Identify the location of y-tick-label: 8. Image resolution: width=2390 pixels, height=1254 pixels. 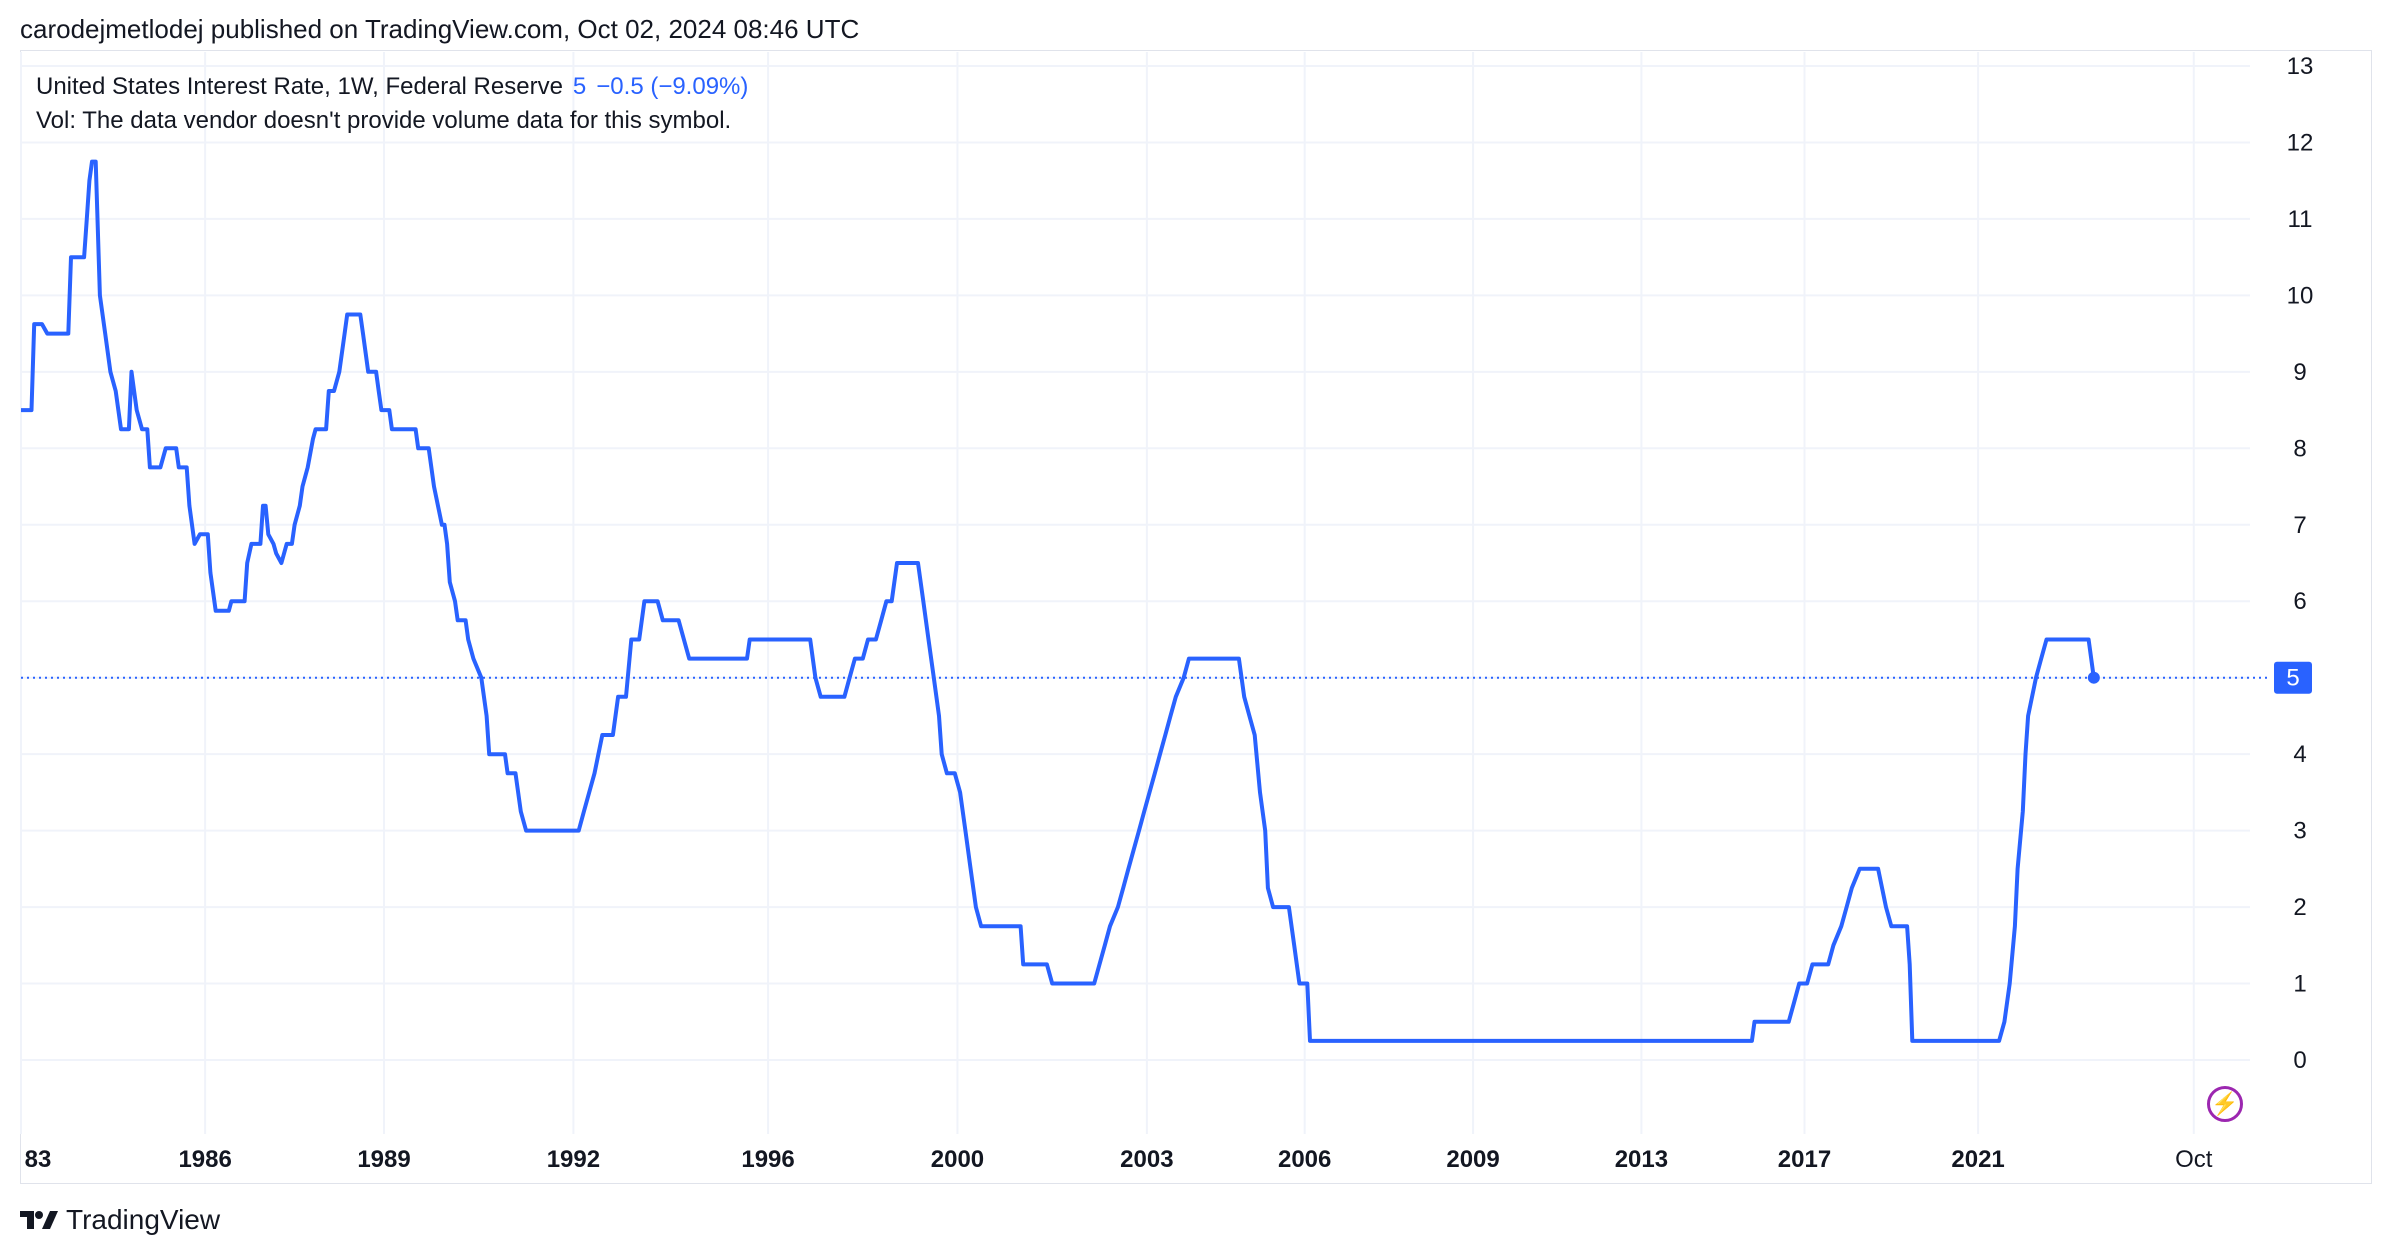
(2299, 448).